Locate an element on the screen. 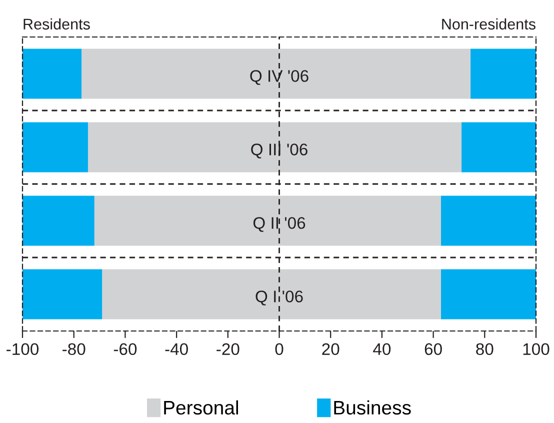  x-tick-label: 20 is located at coordinates (331, 349).